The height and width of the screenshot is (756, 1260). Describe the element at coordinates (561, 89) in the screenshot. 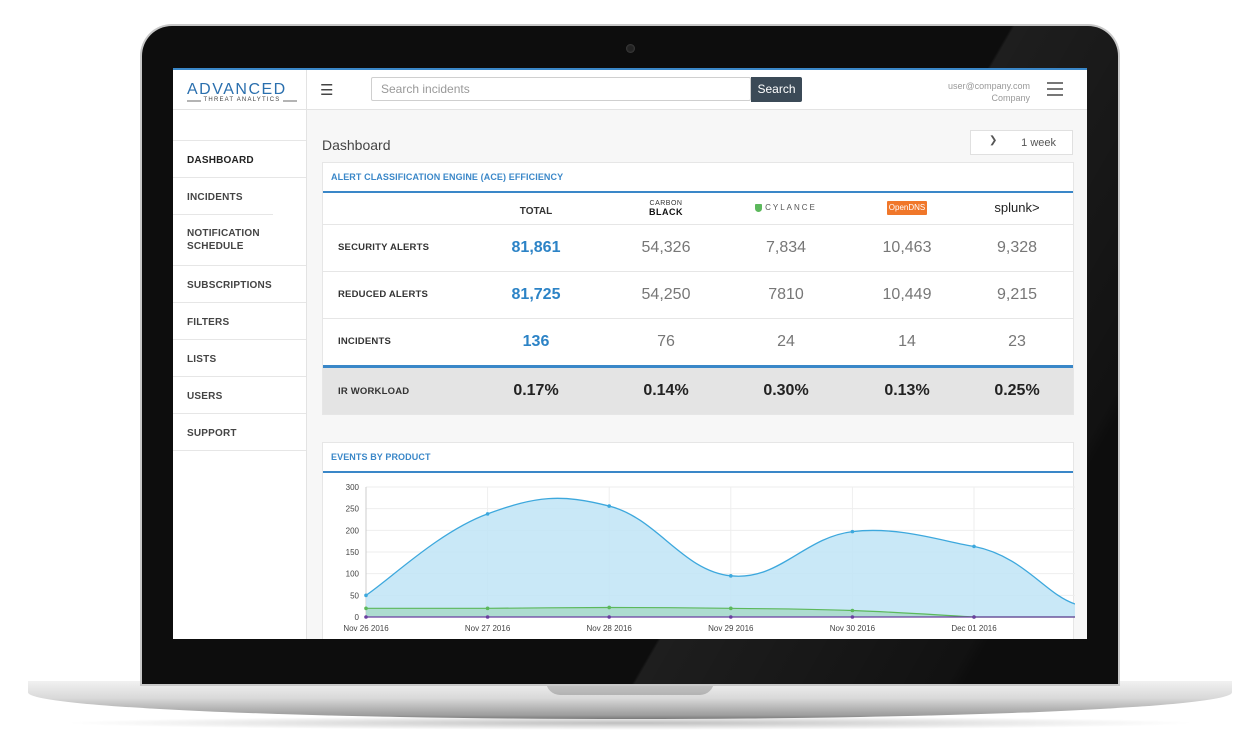

I see `search-input: Search incidents` at that location.